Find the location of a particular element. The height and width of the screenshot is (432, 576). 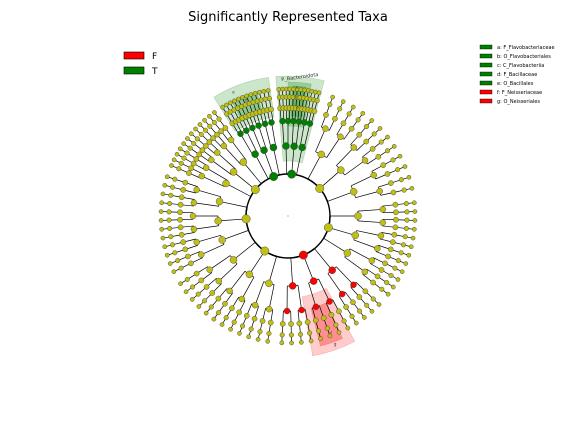

clade-label: P_Bacteroidota is located at coordinates (300, 77).